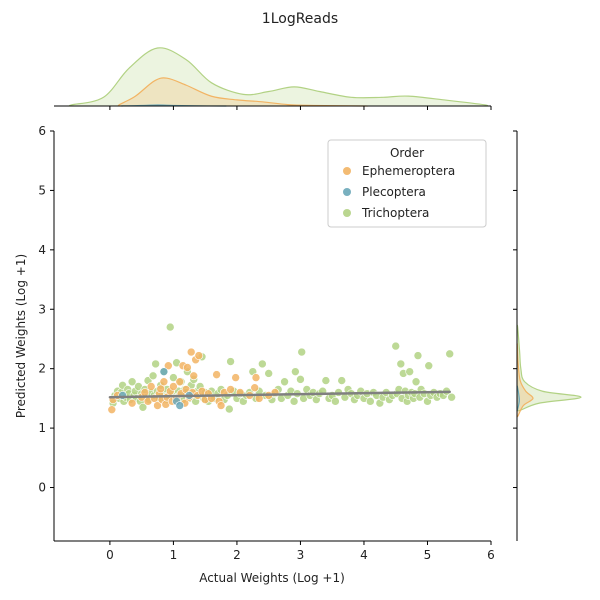 The width and height of the screenshot is (600, 600). Describe the element at coordinates (347, 192) in the screenshot. I see `legend-marker-plecoptera` at that location.